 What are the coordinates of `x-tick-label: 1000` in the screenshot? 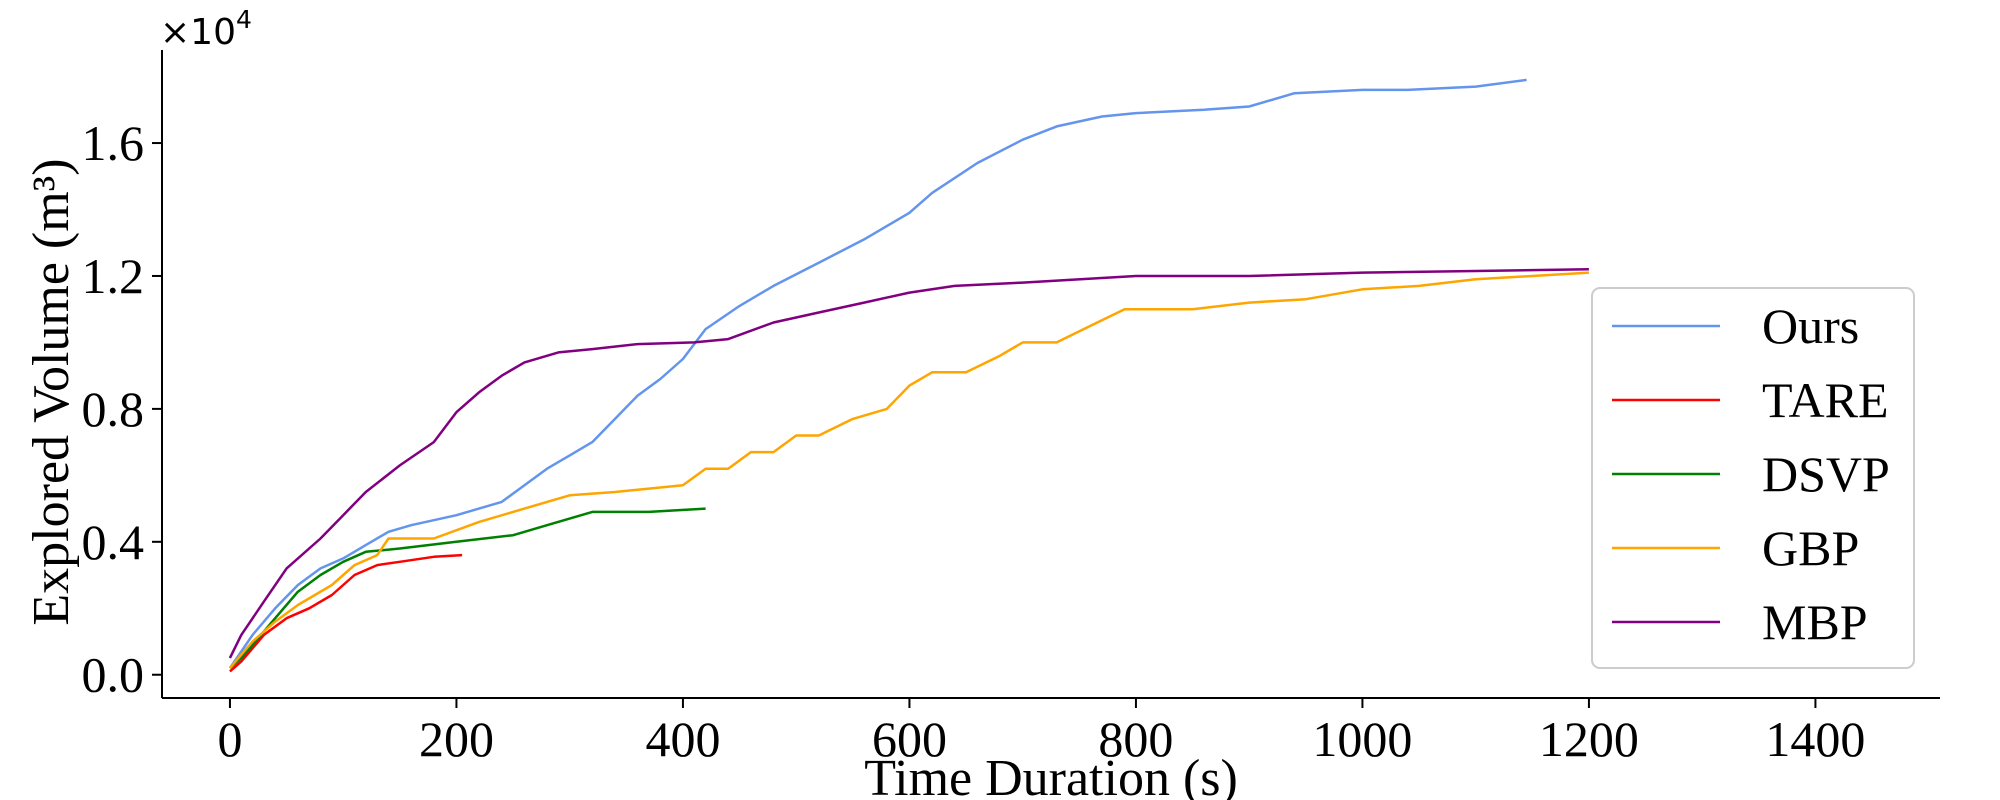 It's located at (1362, 739).